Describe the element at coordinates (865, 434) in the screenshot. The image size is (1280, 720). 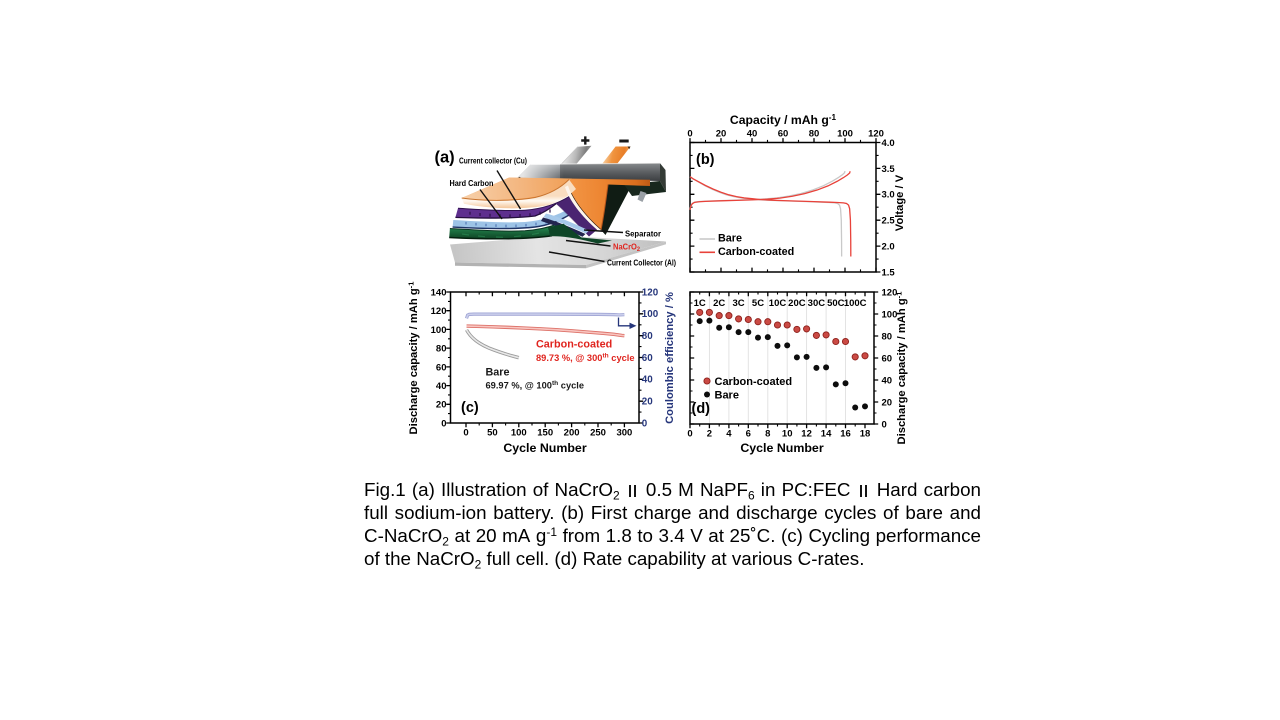
I see `svg-text: 18` at that location.